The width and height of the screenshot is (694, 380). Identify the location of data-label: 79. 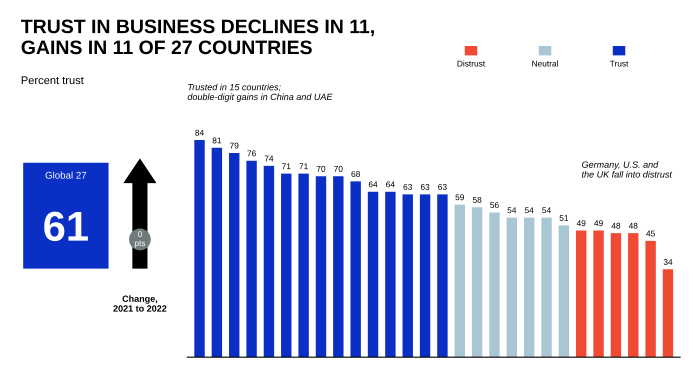
(234, 145).